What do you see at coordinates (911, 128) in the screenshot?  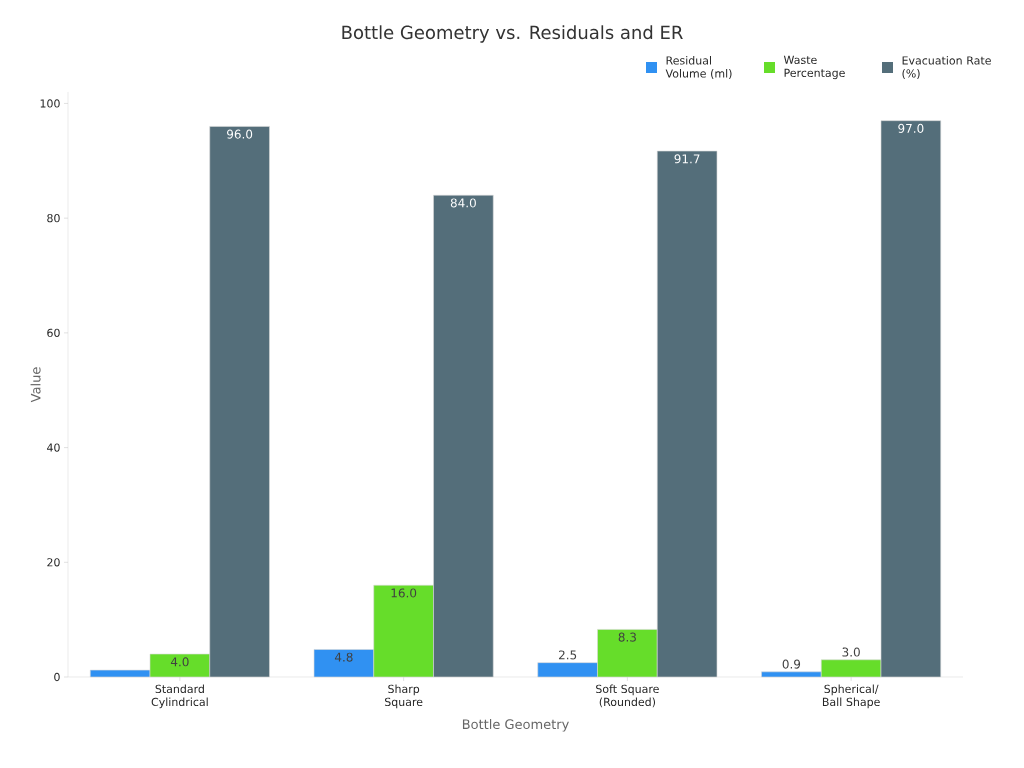 I see `data-label: 97.0` at bounding box center [911, 128].